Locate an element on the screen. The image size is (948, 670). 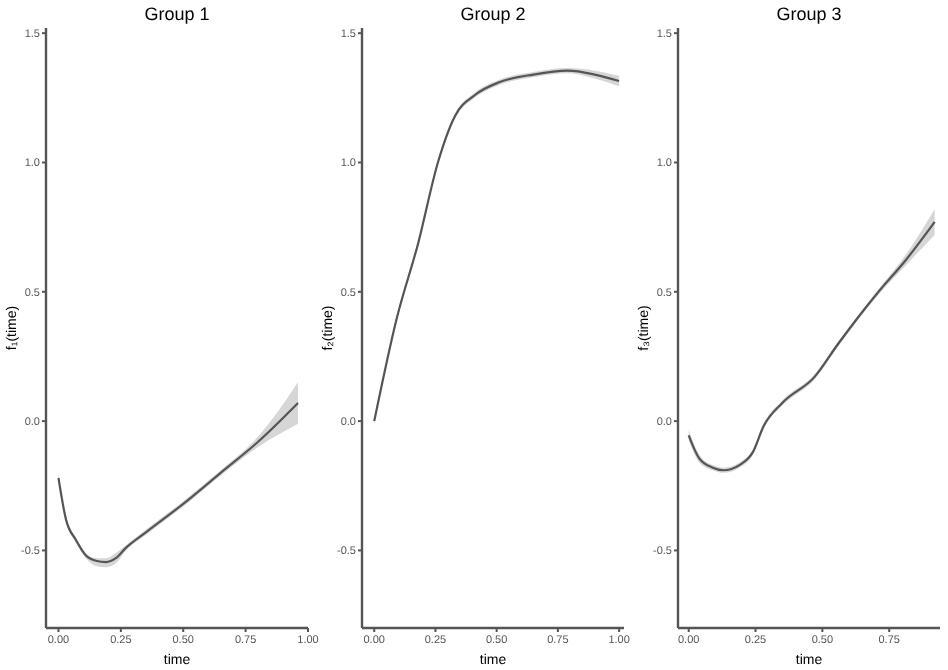
chart-title: Group 1 is located at coordinates (177, 14).